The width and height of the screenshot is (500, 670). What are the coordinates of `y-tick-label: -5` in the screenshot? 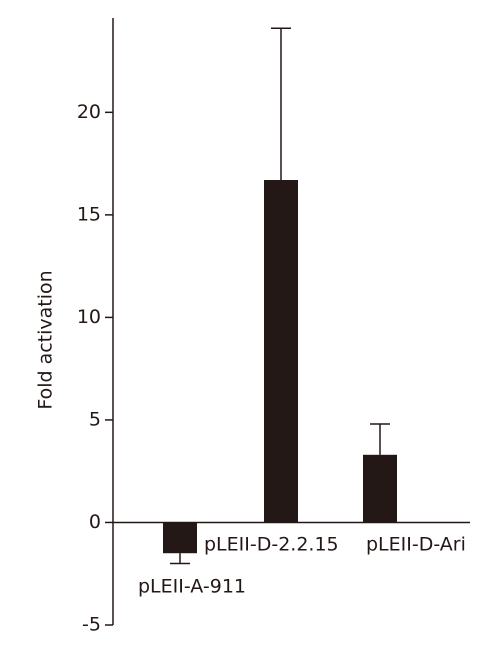 It's located at (91, 625).